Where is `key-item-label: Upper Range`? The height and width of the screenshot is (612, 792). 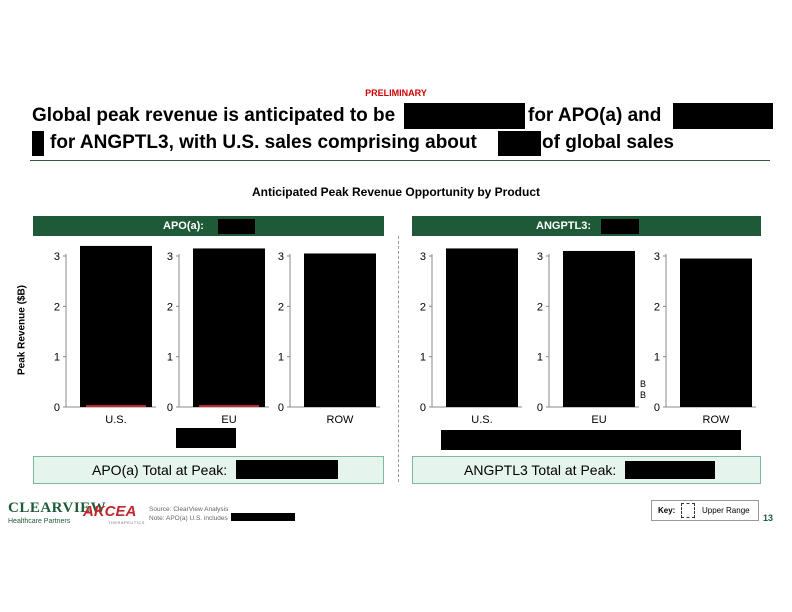
key-item-label: Upper Range is located at coordinates (726, 510).